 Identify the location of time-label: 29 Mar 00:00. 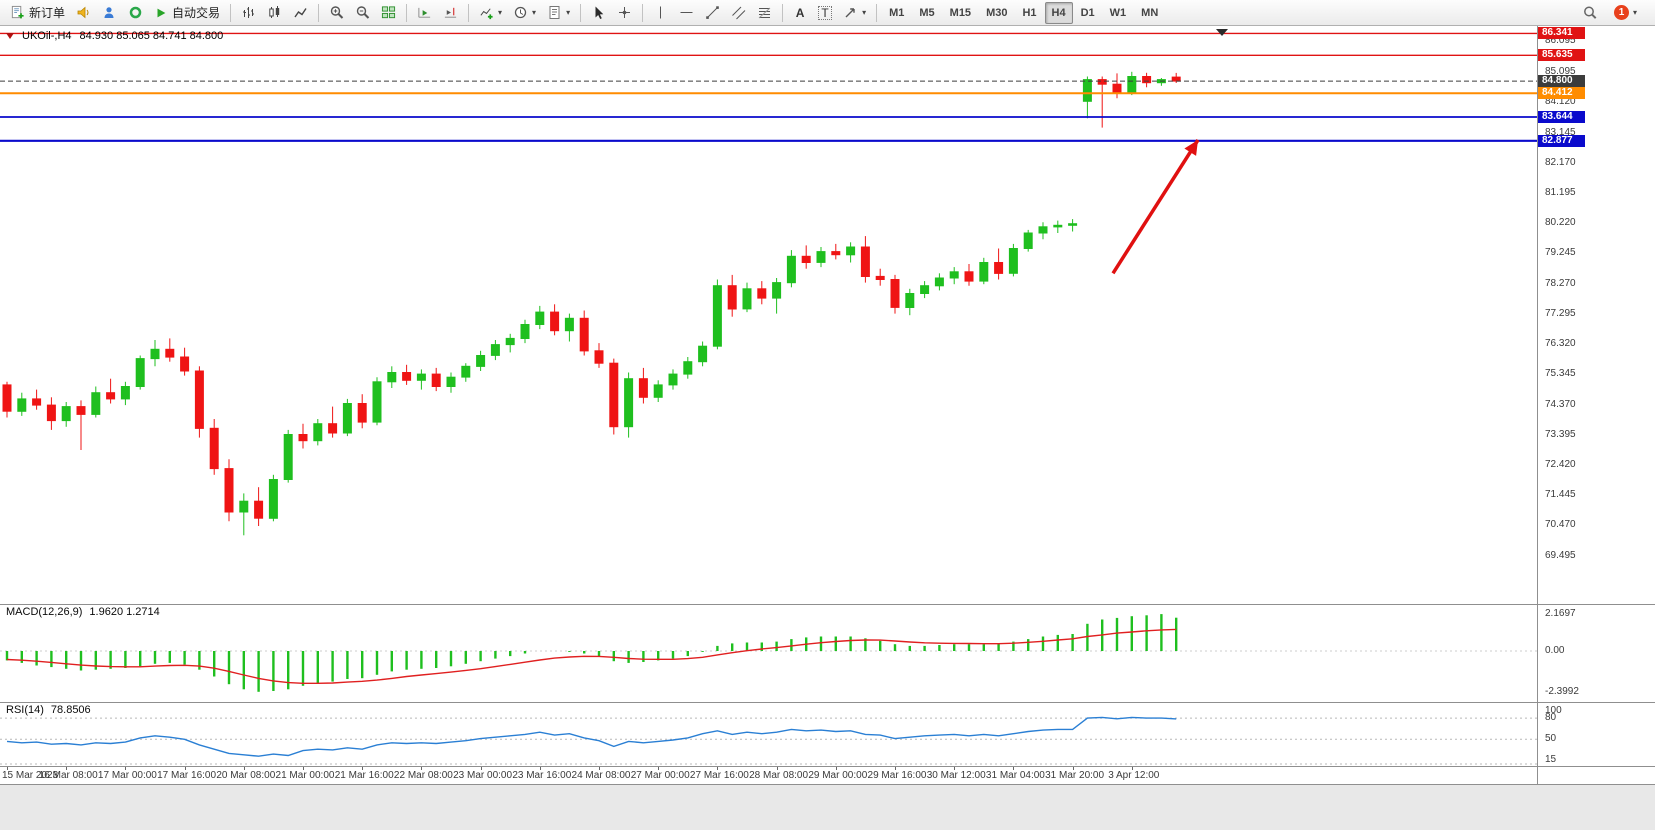
(838, 775).